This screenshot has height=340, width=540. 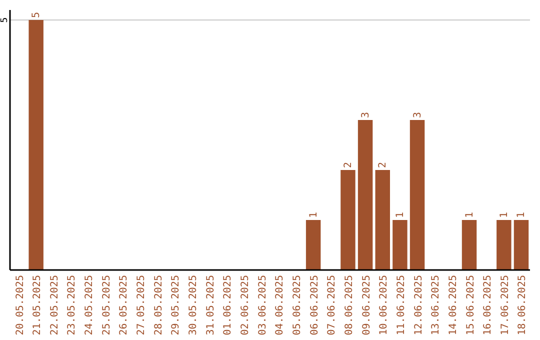 I want to click on data-label: 5, so click(x=36, y=15).